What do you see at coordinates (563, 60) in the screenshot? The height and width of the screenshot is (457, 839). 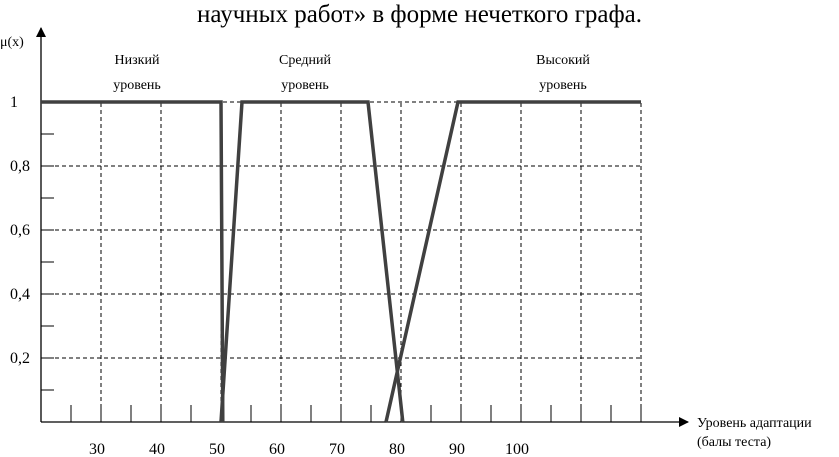 I see `series-label-3-line1: Высокий` at bounding box center [563, 60].